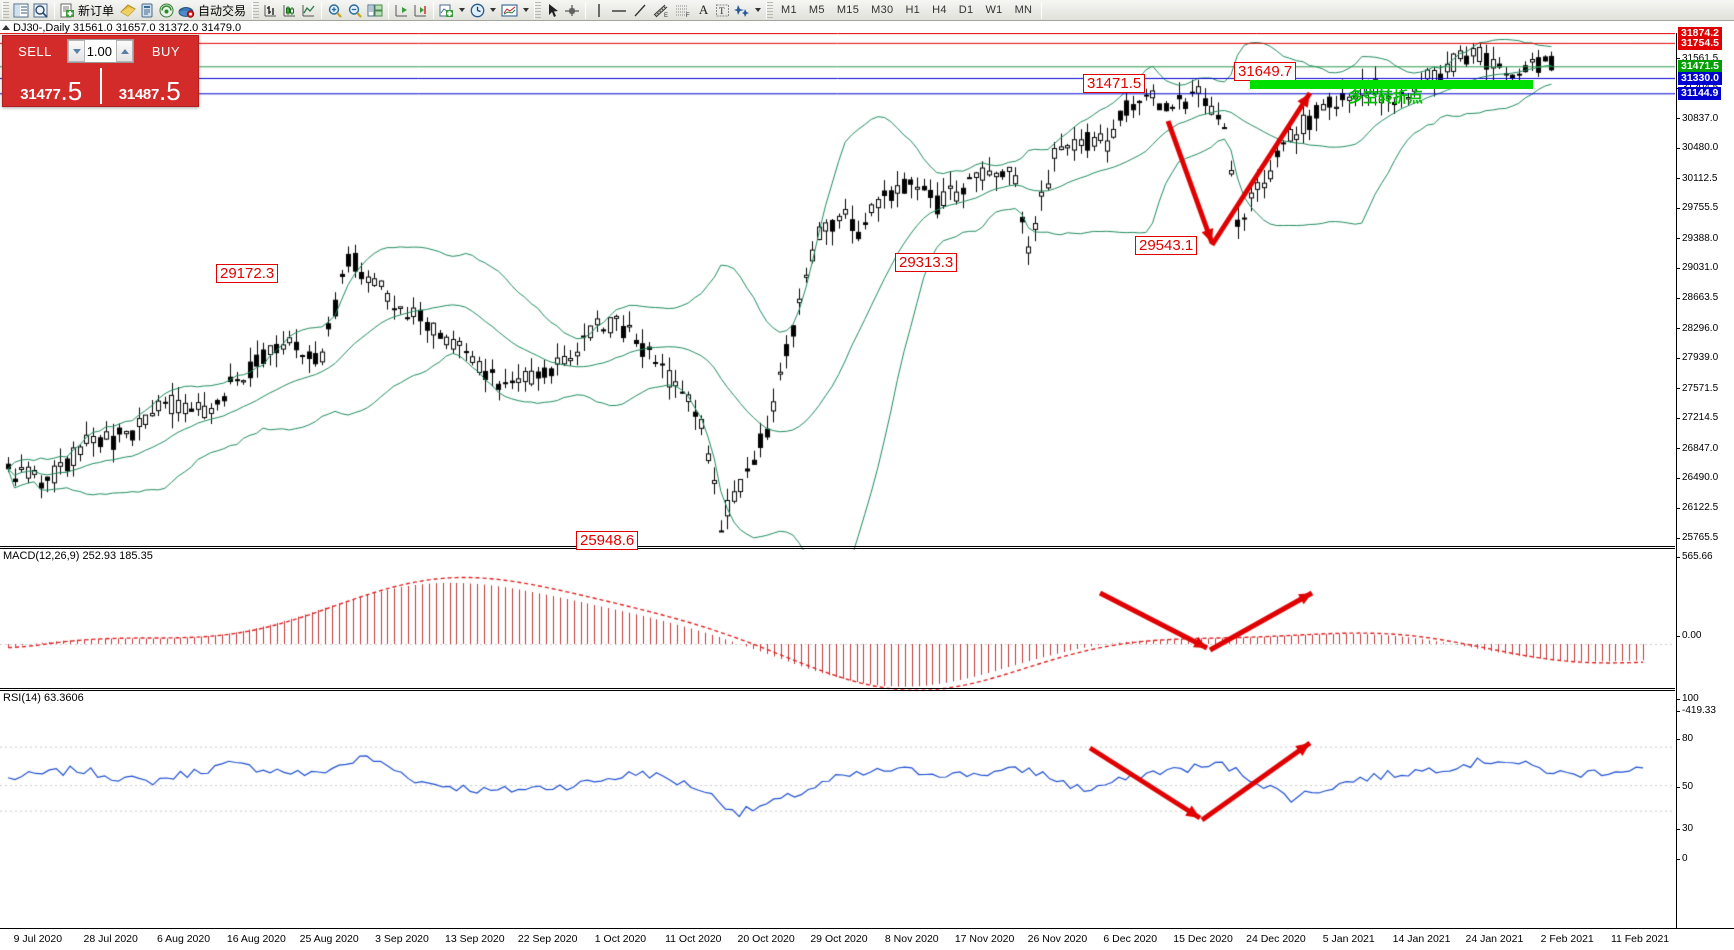  I want to click on timeframe-m30: M30, so click(882, 10).